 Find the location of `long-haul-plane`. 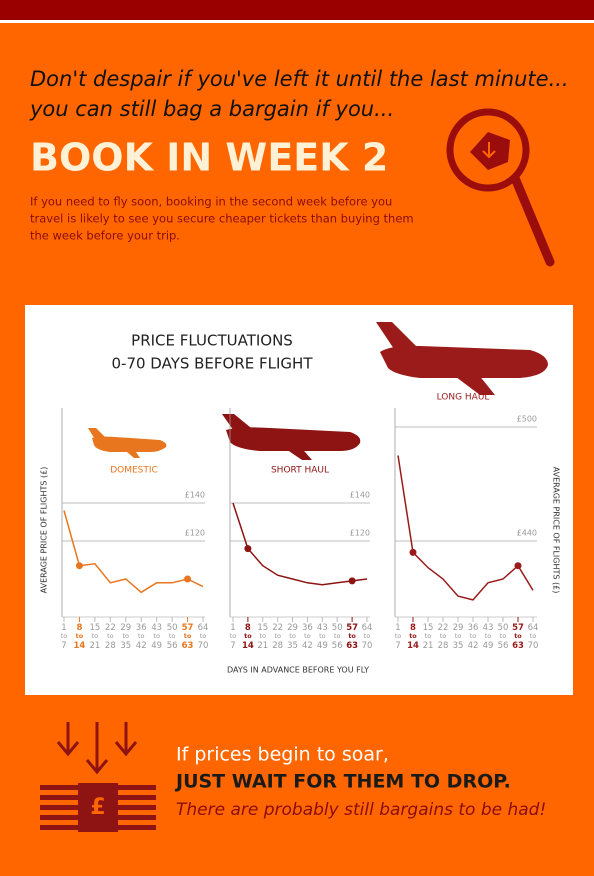

long-haul-plane is located at coordinates (462, 358).